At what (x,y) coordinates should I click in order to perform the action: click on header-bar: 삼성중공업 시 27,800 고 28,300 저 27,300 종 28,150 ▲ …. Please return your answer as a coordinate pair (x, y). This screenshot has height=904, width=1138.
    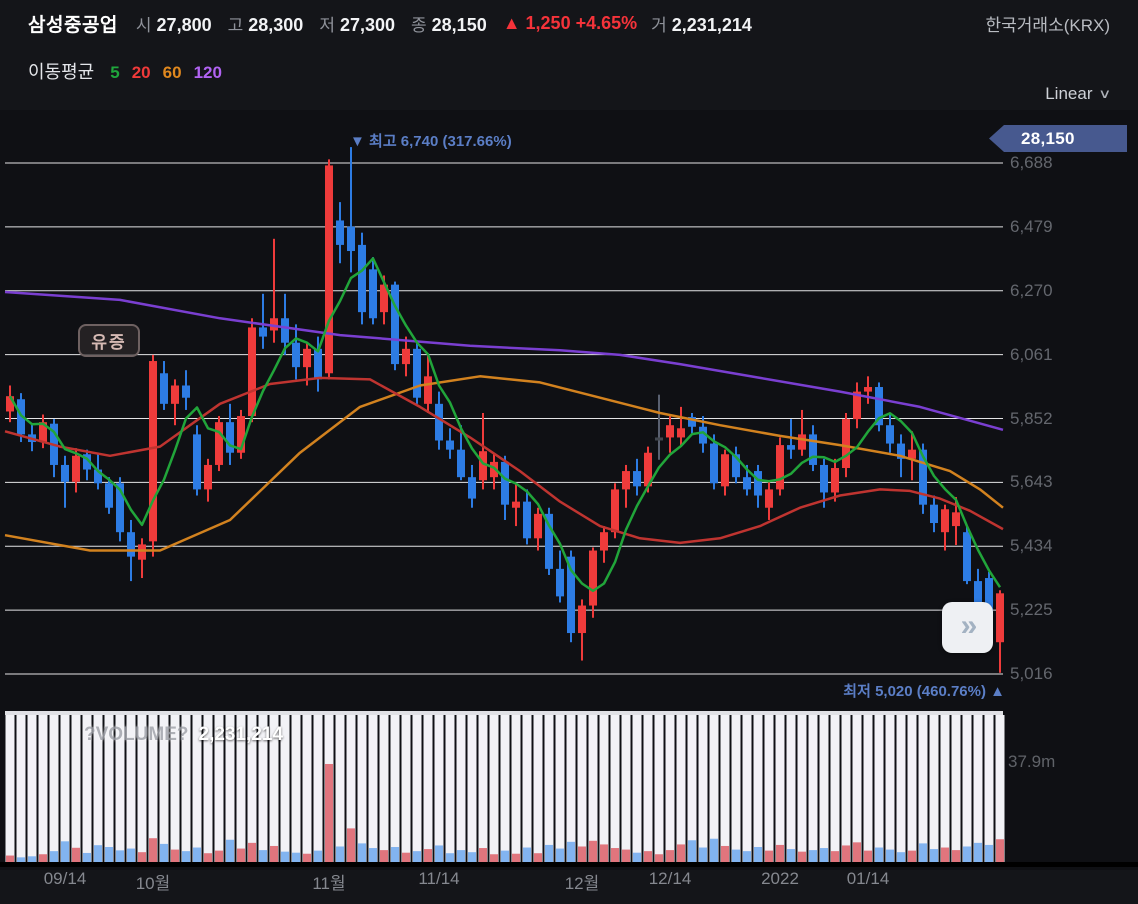
    Looking at the image, I should click on (569, 23).